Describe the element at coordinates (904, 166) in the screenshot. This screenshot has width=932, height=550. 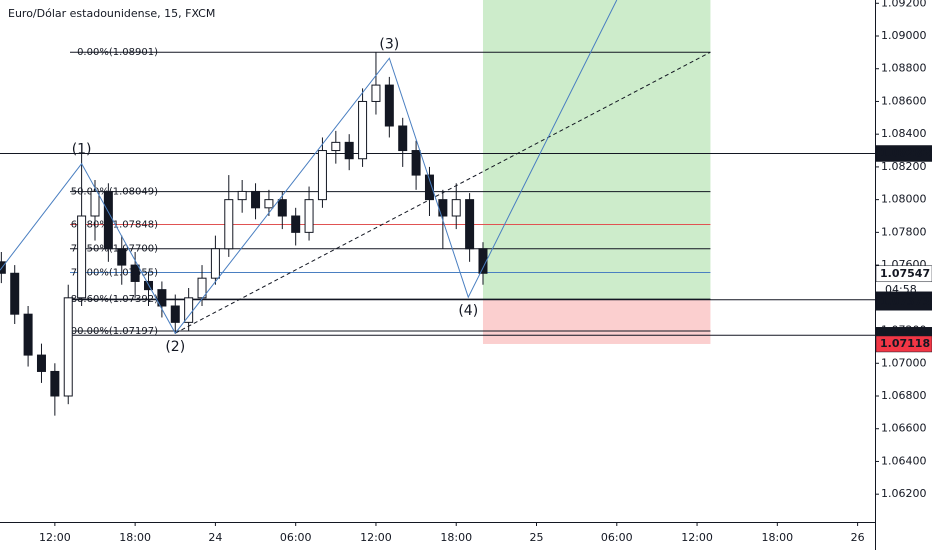
I see `y-tick-label: 1.08200` at that location.